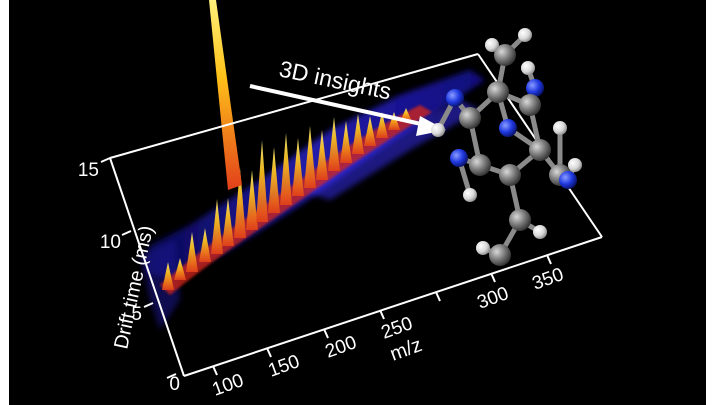 The height and width of the screenshot is (405, 715). What do you see at coordinates (110, 242) in the screenshot?
I see `y-tick-10: 10` at bounding box center [110, 242].